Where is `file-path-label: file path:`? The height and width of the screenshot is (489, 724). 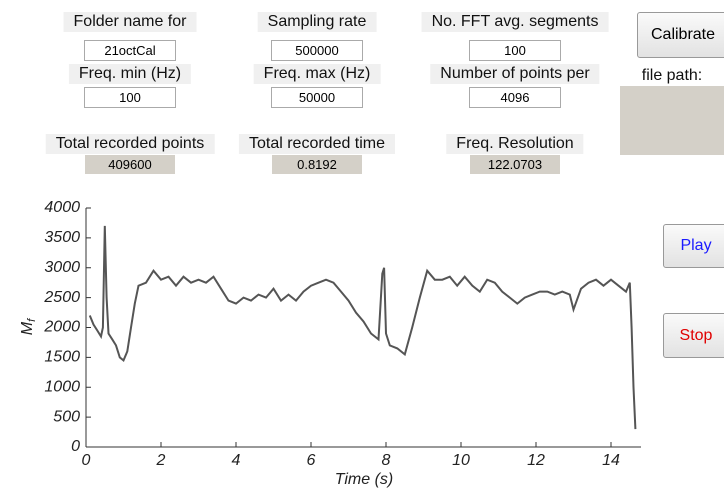
file-path-label: file path: is located at coordinates (672, 75).